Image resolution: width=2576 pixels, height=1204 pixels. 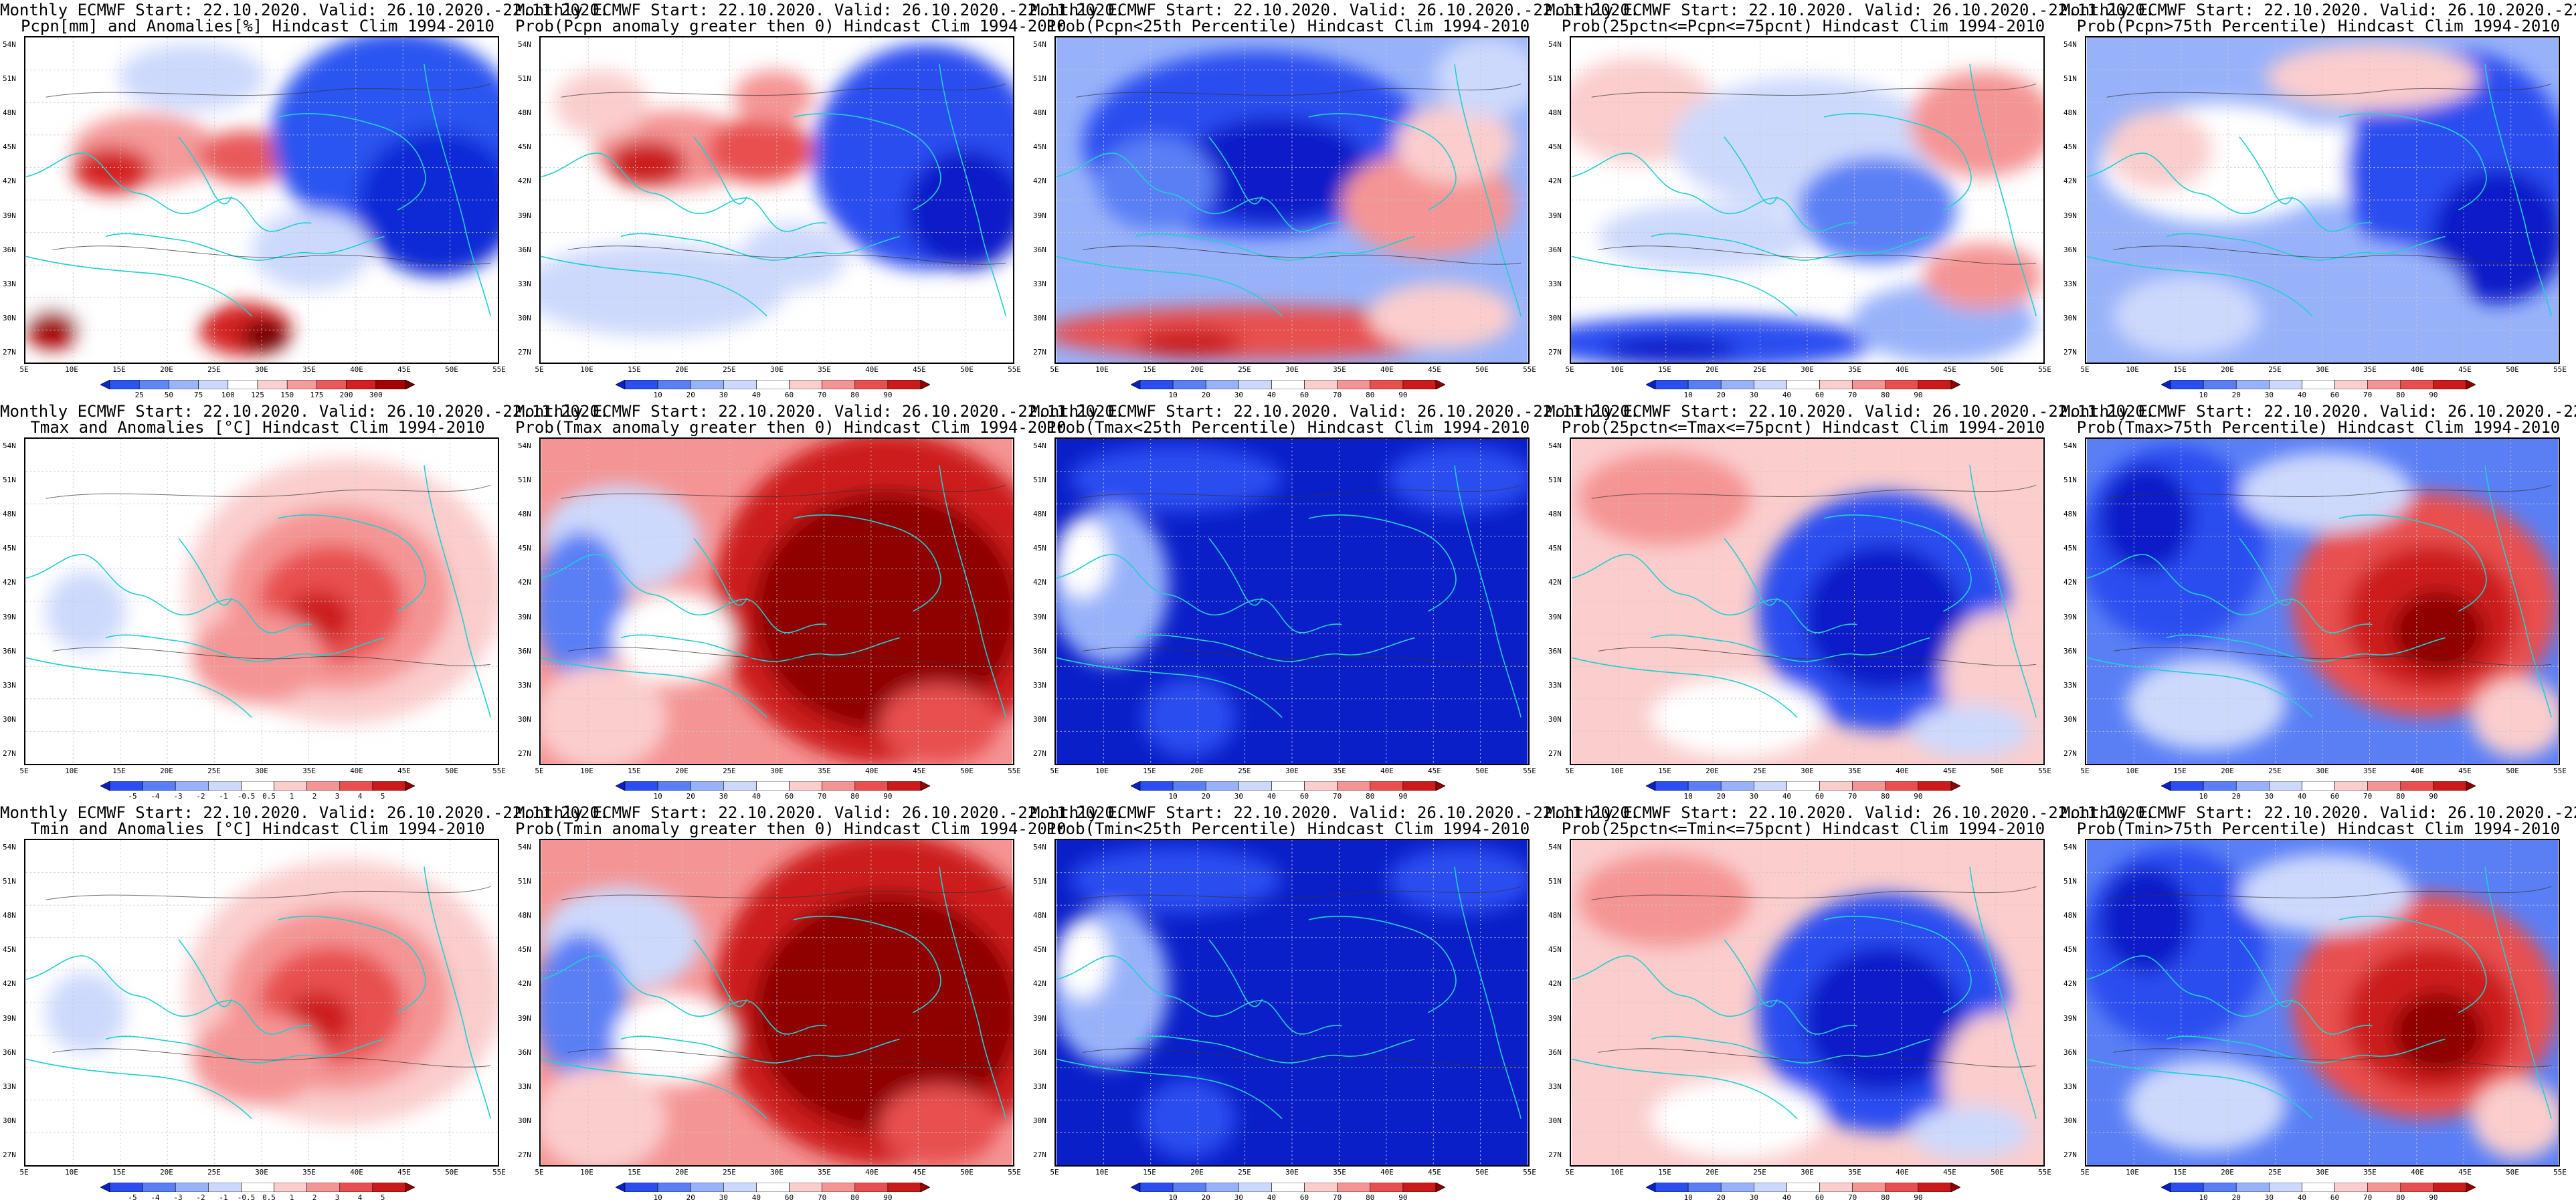 What do you see at coordinates (1039, 847) in the screenshot?
I see `latitude-label: 54N` at bounding box center [1039, 847].